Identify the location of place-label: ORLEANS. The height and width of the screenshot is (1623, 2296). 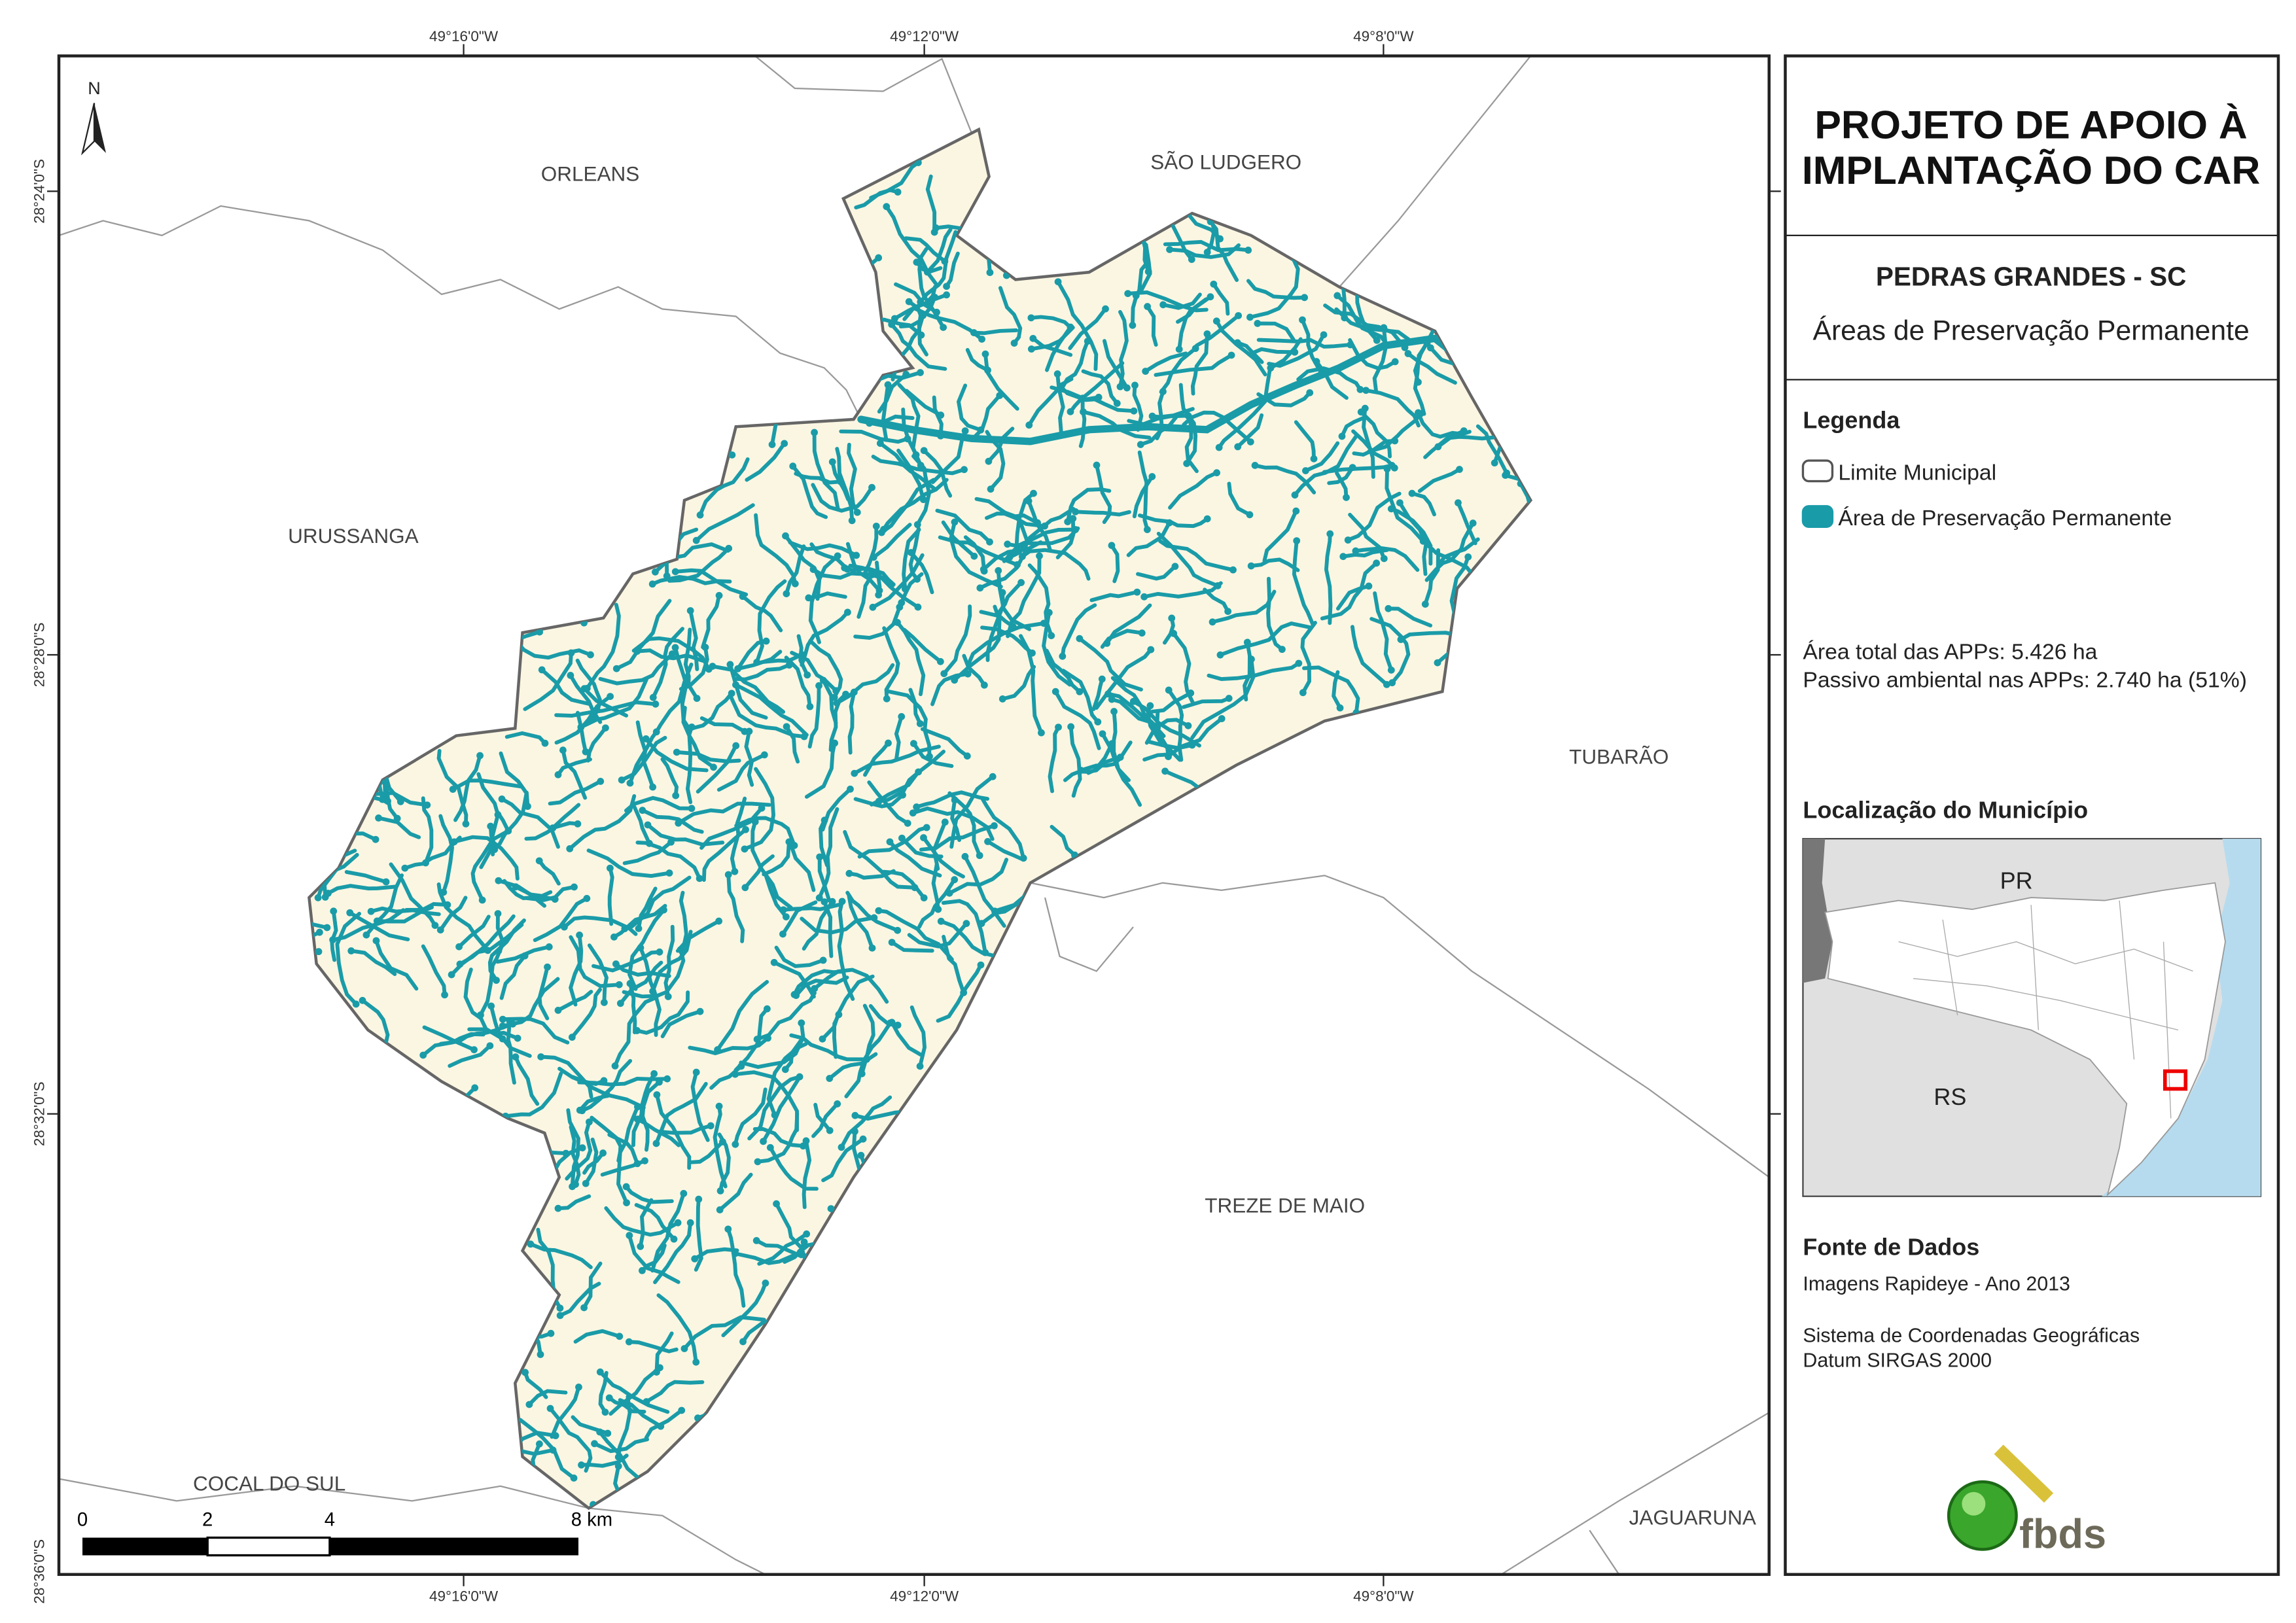
(590, 174).